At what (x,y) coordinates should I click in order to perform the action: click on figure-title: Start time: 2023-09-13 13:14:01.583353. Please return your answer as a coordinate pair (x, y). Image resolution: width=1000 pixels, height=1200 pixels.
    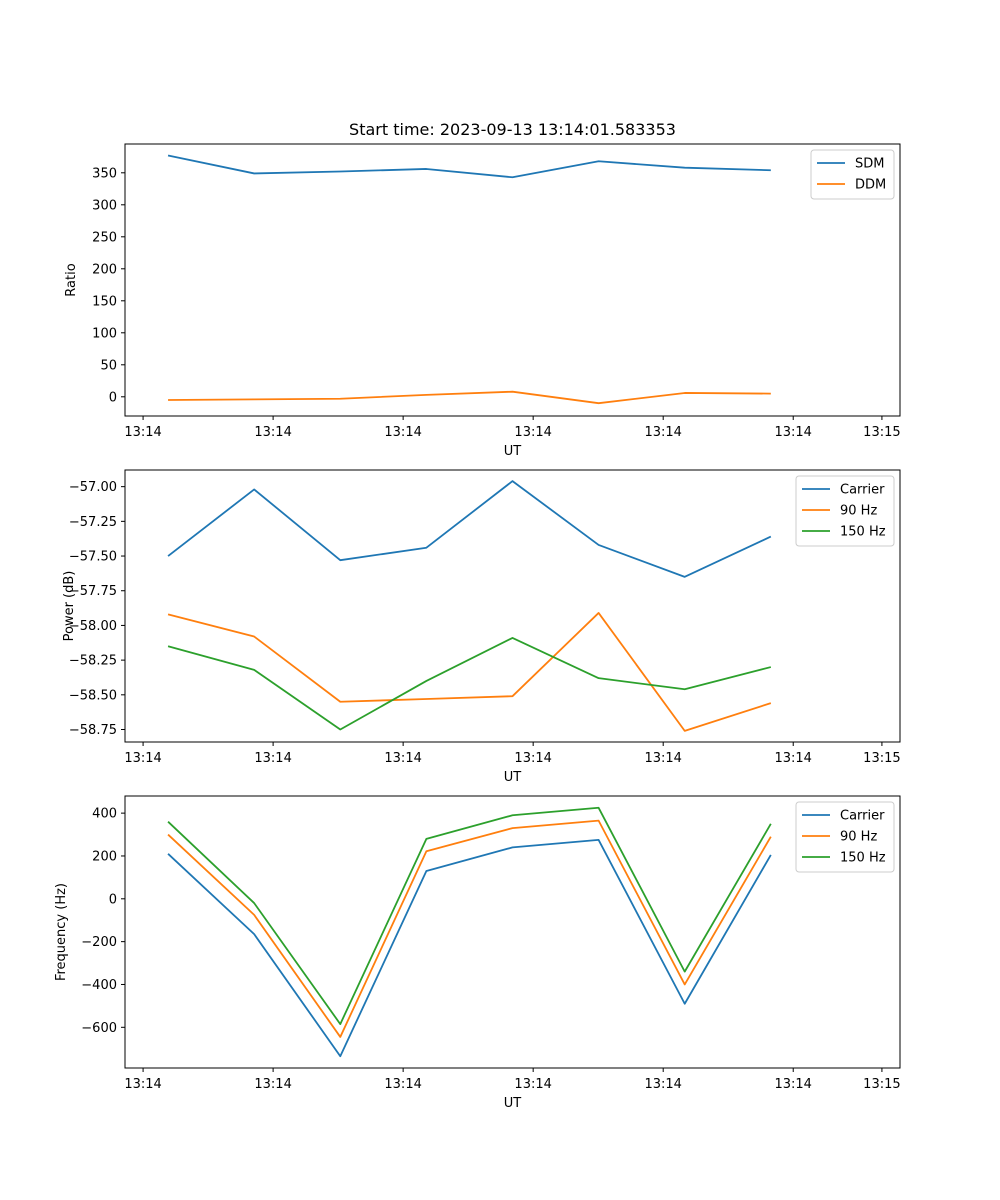
    Looking at the image, I should click on (512, 129).